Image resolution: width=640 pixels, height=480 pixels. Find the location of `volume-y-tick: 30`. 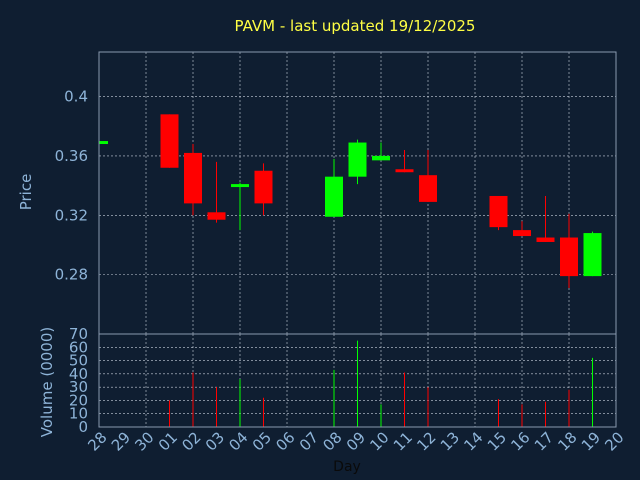

volume-y-tick: 30 is located at coordinates (78, 387).